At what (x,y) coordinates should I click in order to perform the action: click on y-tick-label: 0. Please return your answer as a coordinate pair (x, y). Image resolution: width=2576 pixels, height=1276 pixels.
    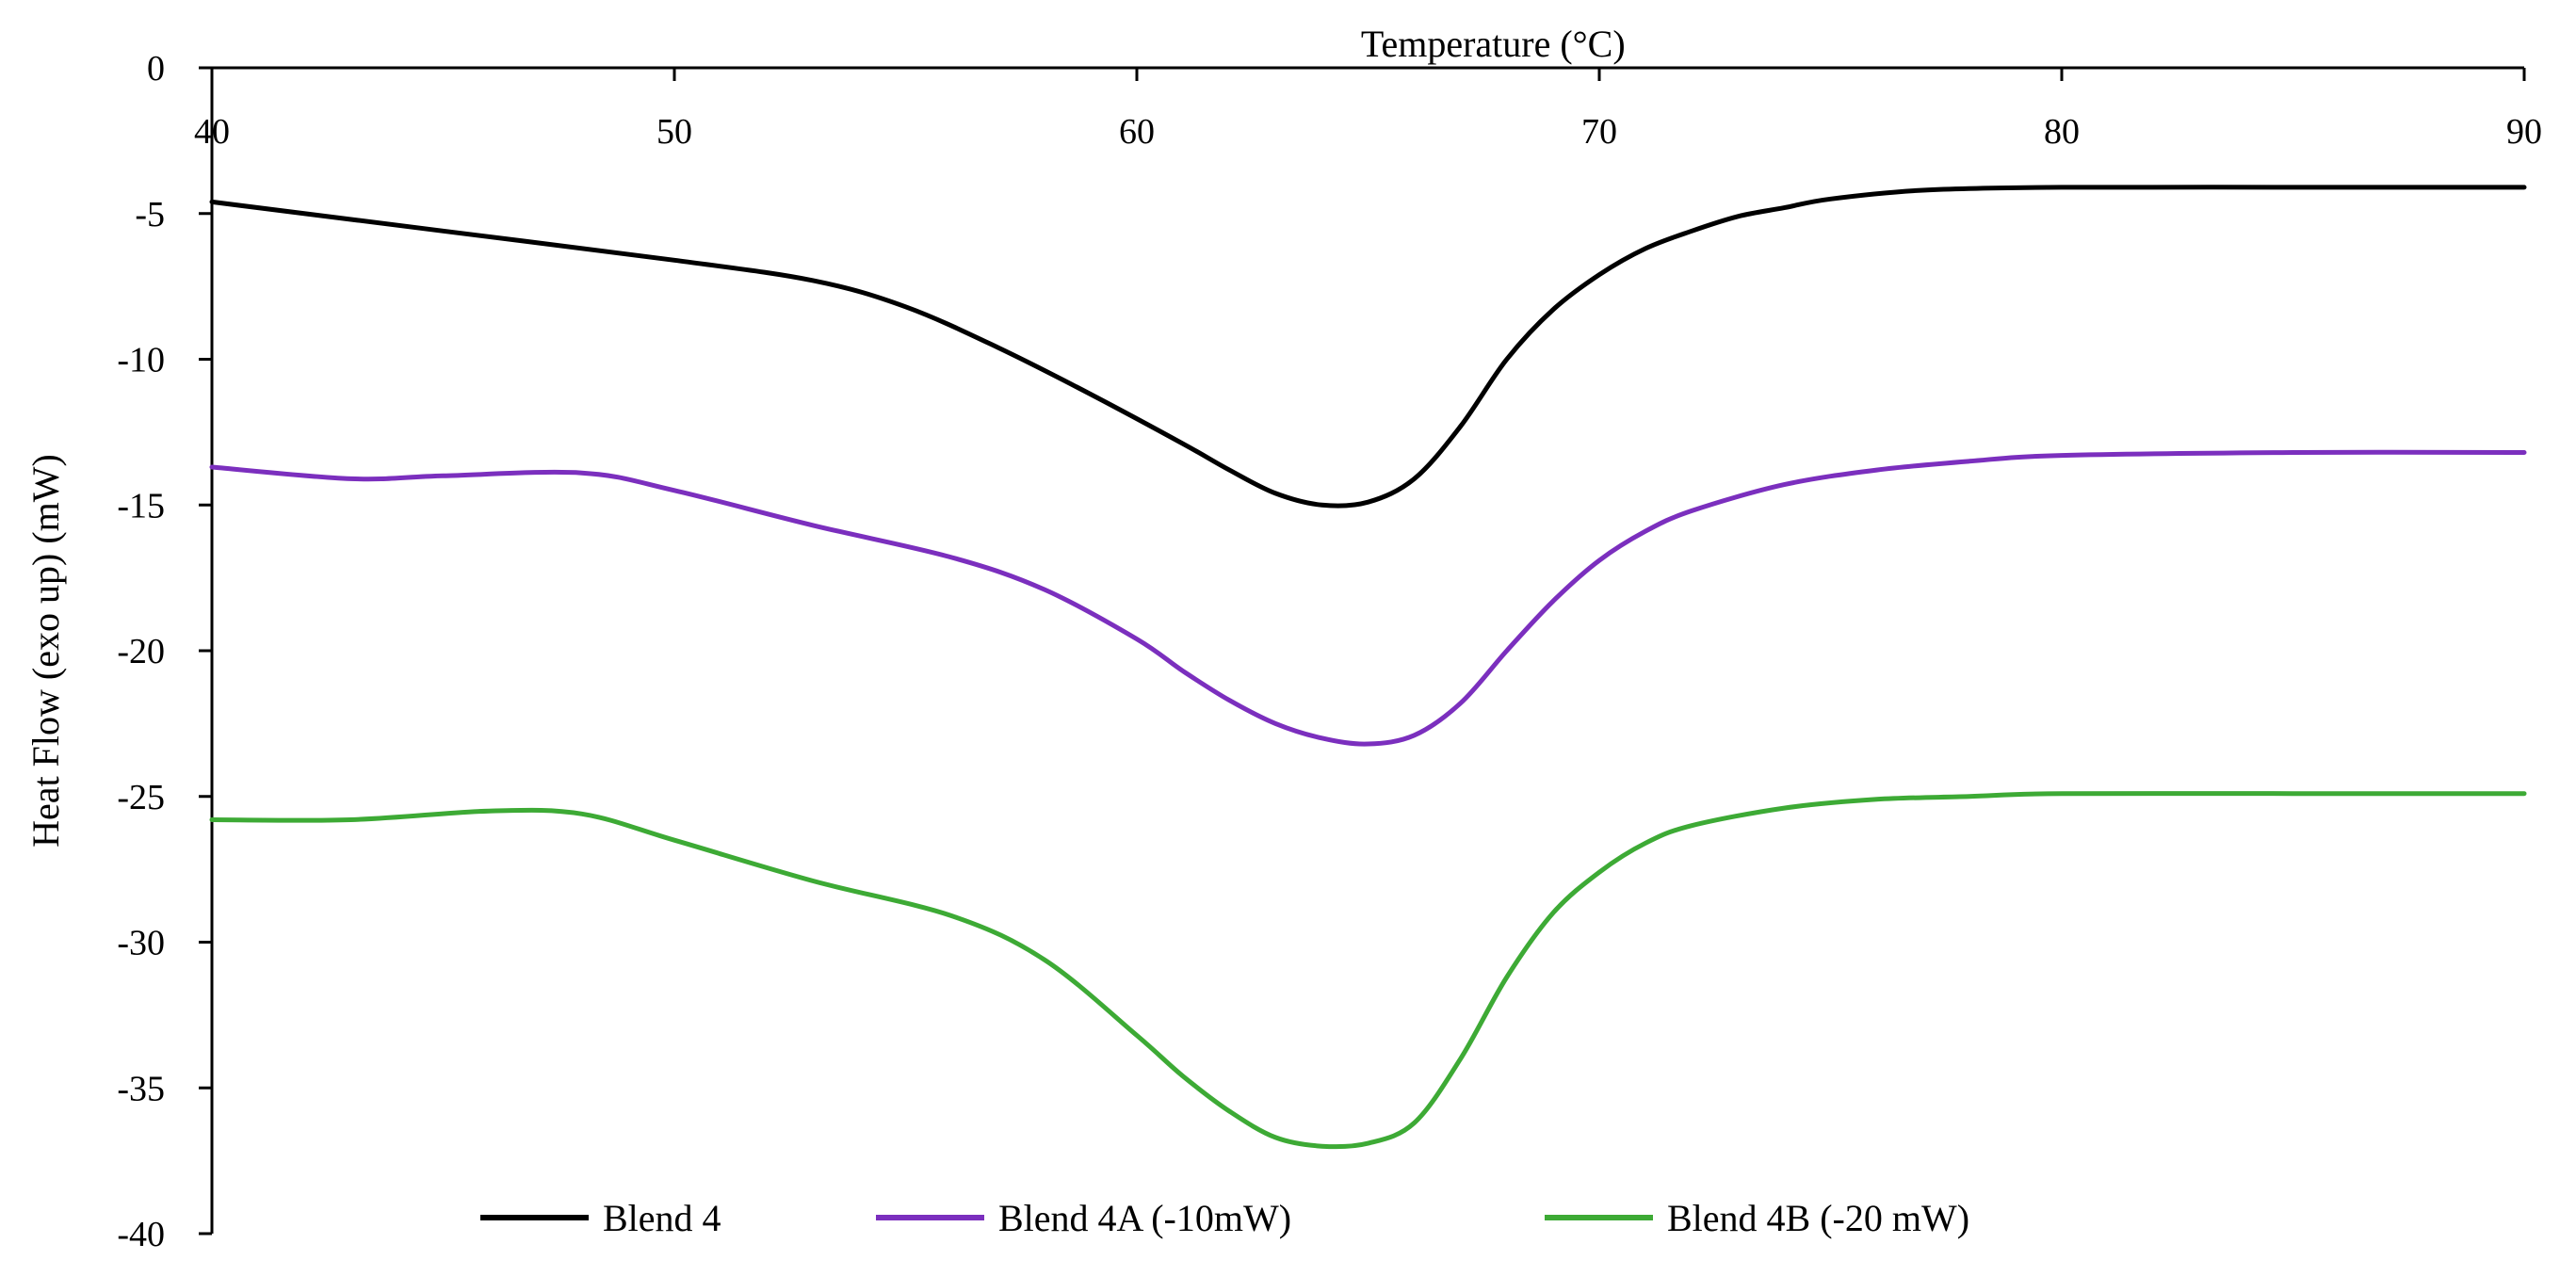
    Looking at the image, I should click on (156, 69).